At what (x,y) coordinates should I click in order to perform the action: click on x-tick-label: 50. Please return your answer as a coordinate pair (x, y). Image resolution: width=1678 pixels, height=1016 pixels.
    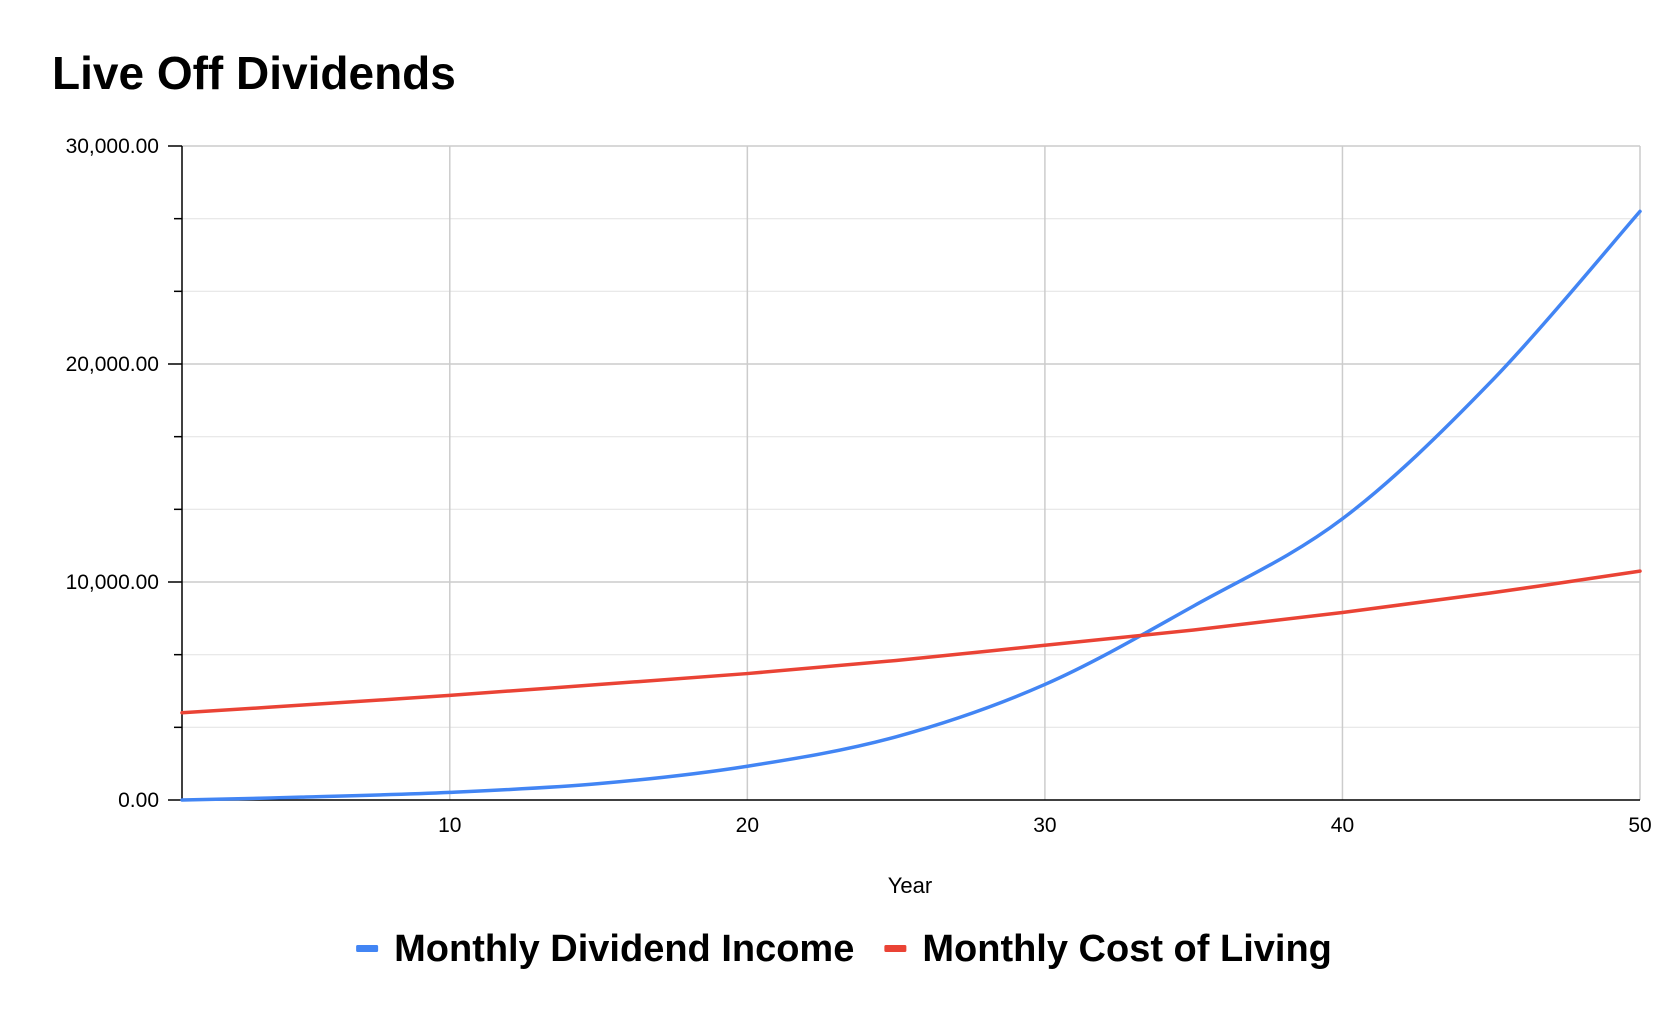
    Looking at the image, I should click on (1639, 825).